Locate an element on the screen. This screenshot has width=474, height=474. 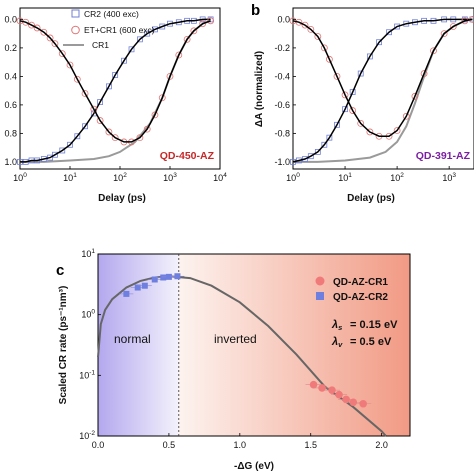
panel-a-y-ticks: 0.0 0.2 0.4 0.6 0.8 1.0 is located at coordinates (13, 90).